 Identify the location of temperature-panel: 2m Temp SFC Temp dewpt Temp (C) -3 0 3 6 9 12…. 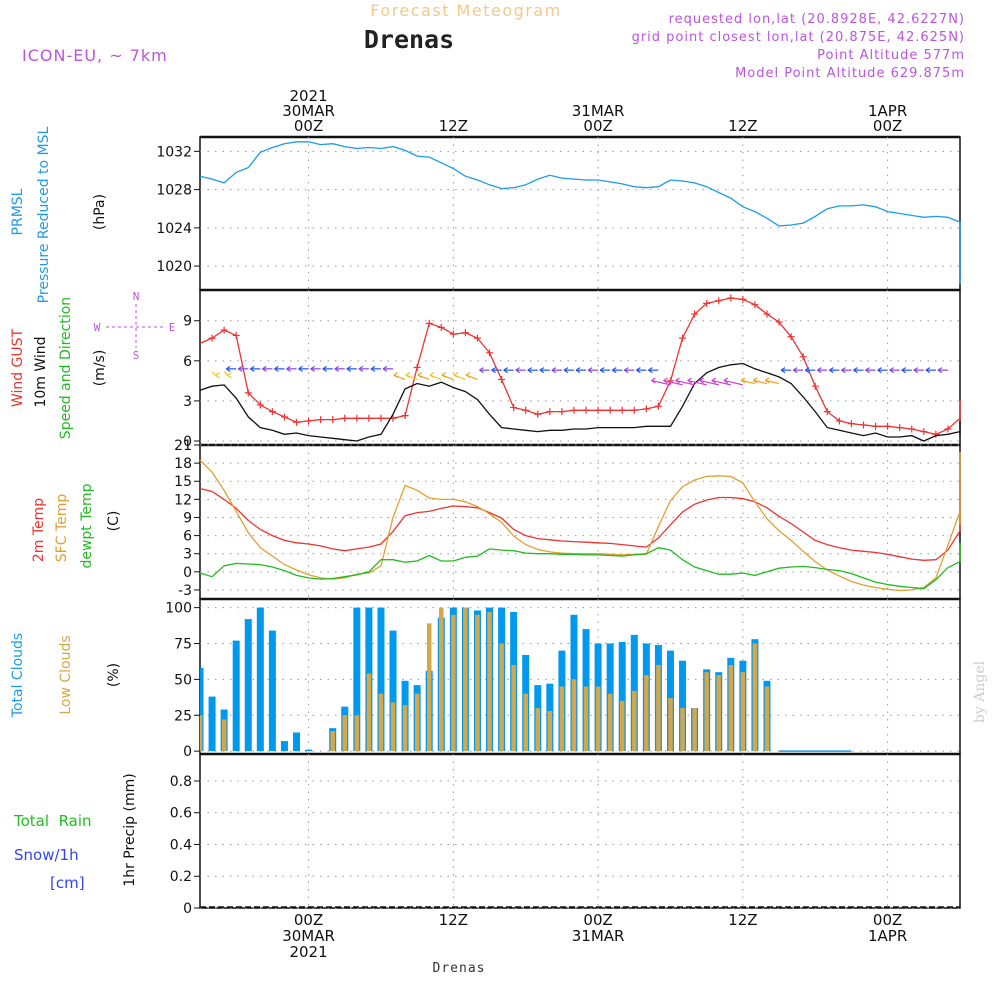
(496, 518).